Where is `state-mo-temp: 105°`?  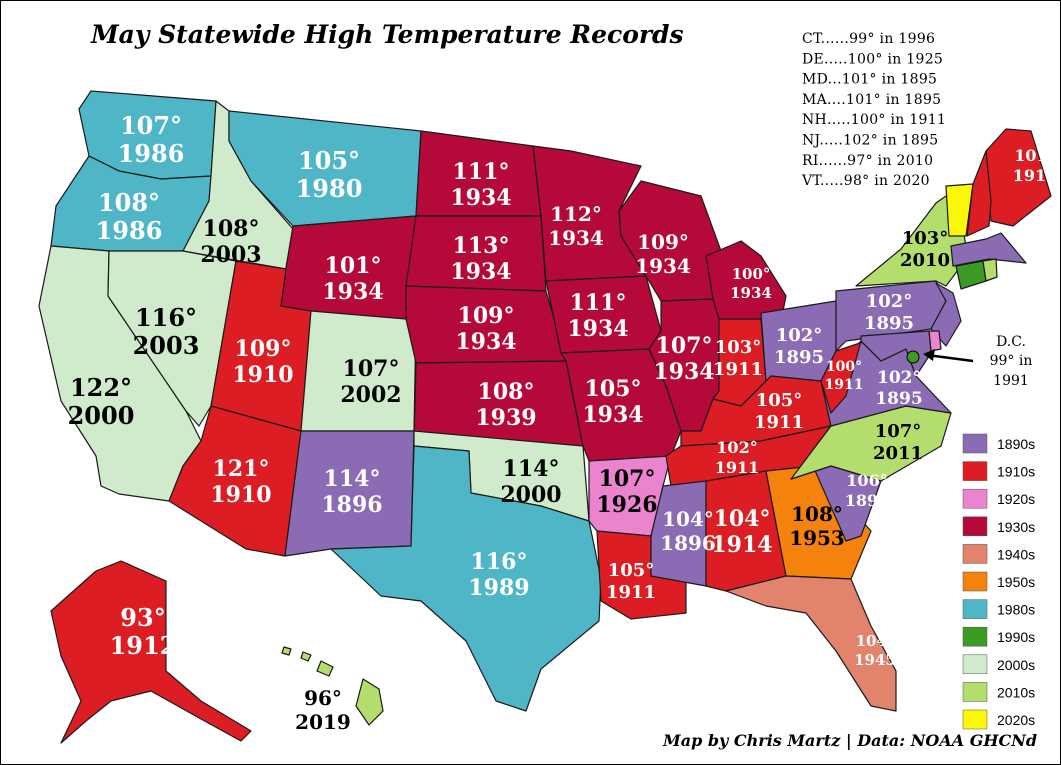
state-mo-temp: 105° is located at coordinates (613, 389).